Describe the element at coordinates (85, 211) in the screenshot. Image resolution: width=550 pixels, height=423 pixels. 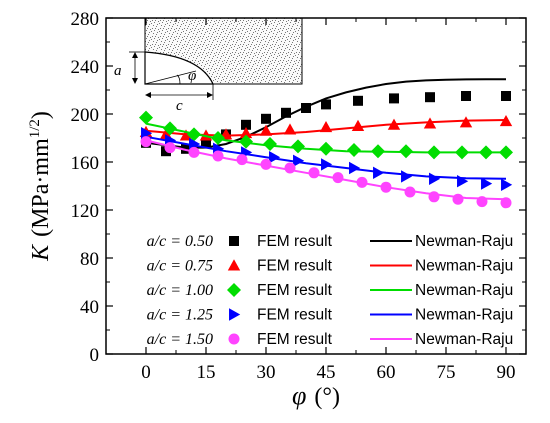
I see `y-tick-label: 120` at that location.